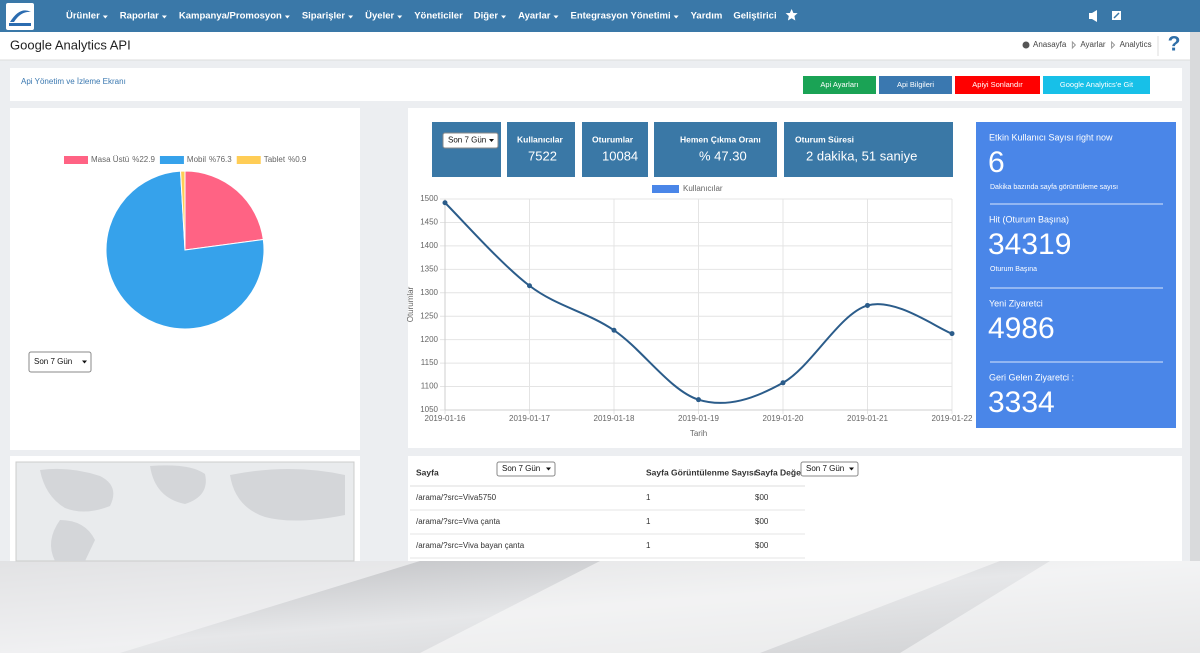  Describe the element at coordinates (297, 159) in the screenshot. I see `legend-value: %0.9` at that location.